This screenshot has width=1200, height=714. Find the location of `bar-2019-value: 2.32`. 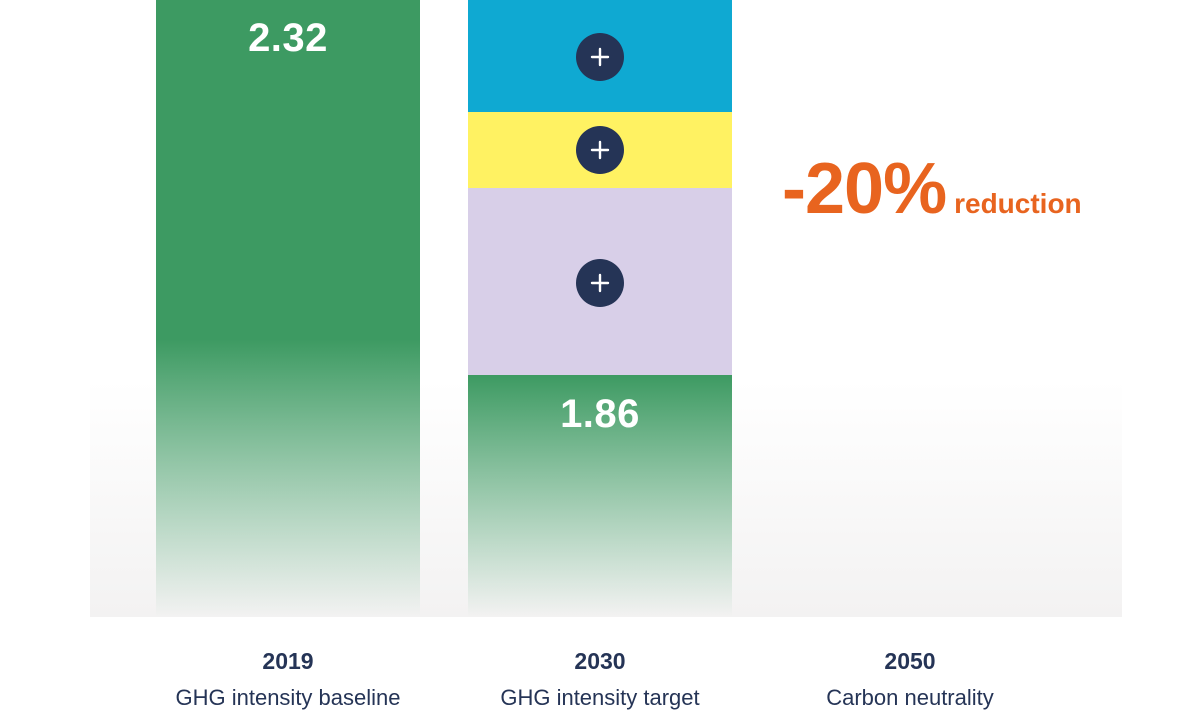

bar-2019-value: 2.32 is located at coordinates (288, 38).